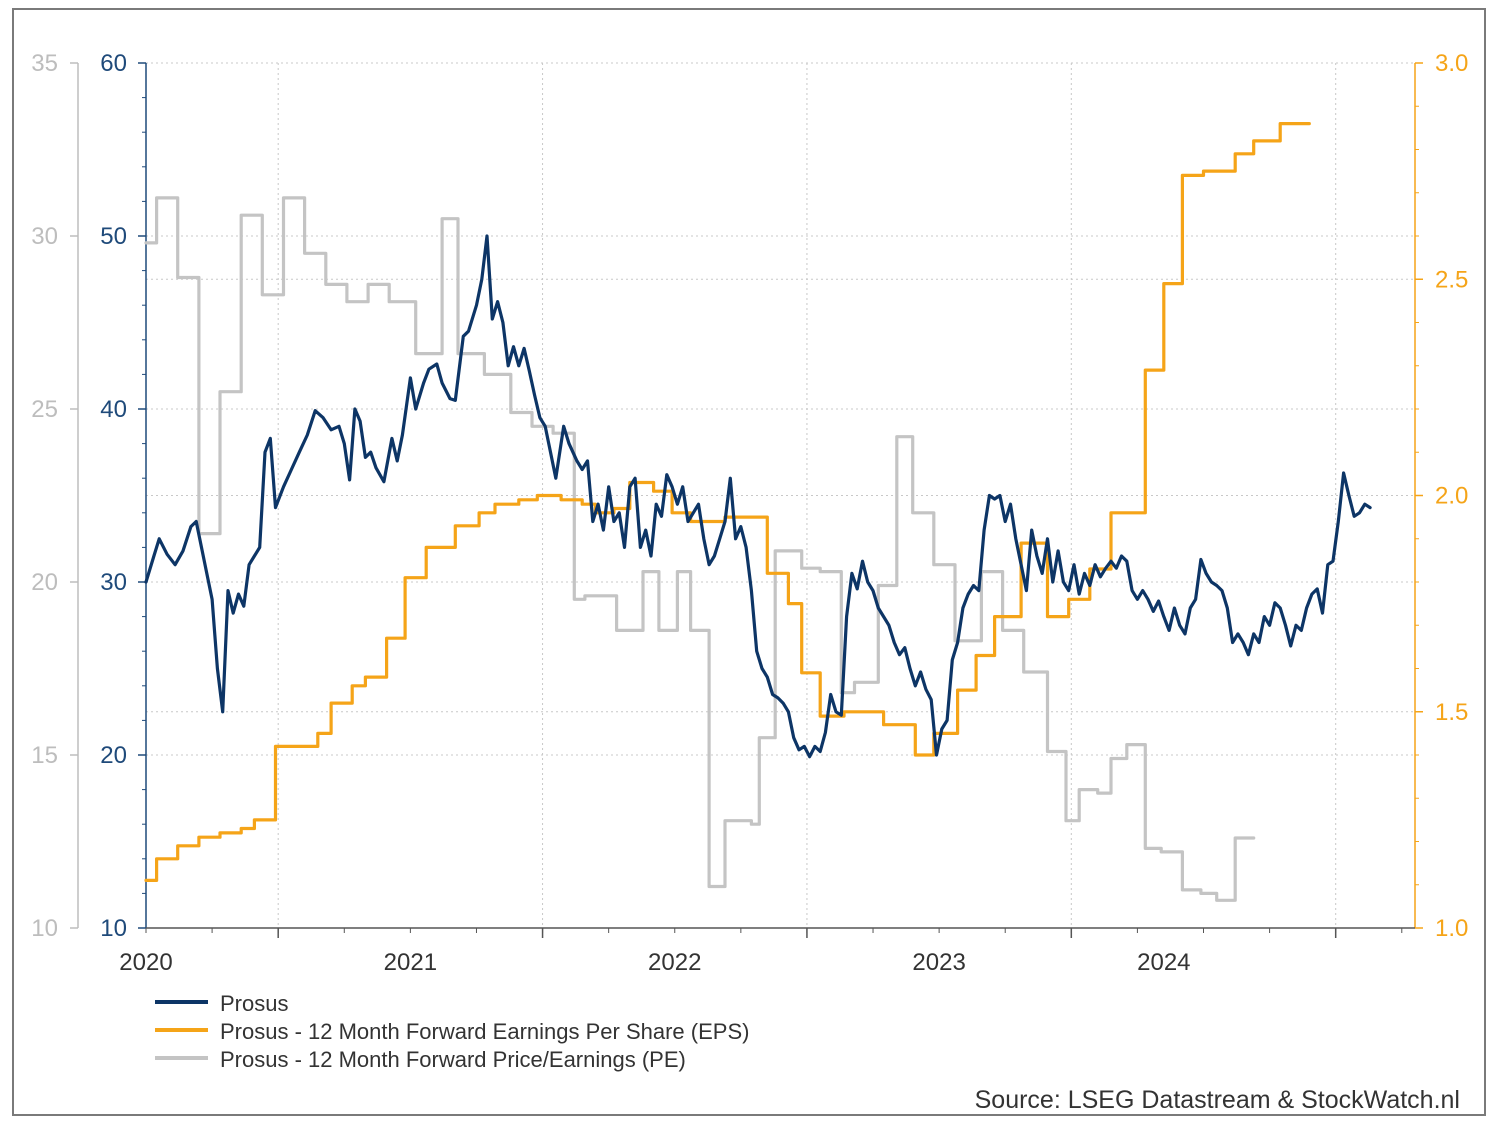 The image size is (1500, 1134). Describe the element at coordinates (113, 409) in the screenshot. I see `y-inner-tick-label: 40` at that location.